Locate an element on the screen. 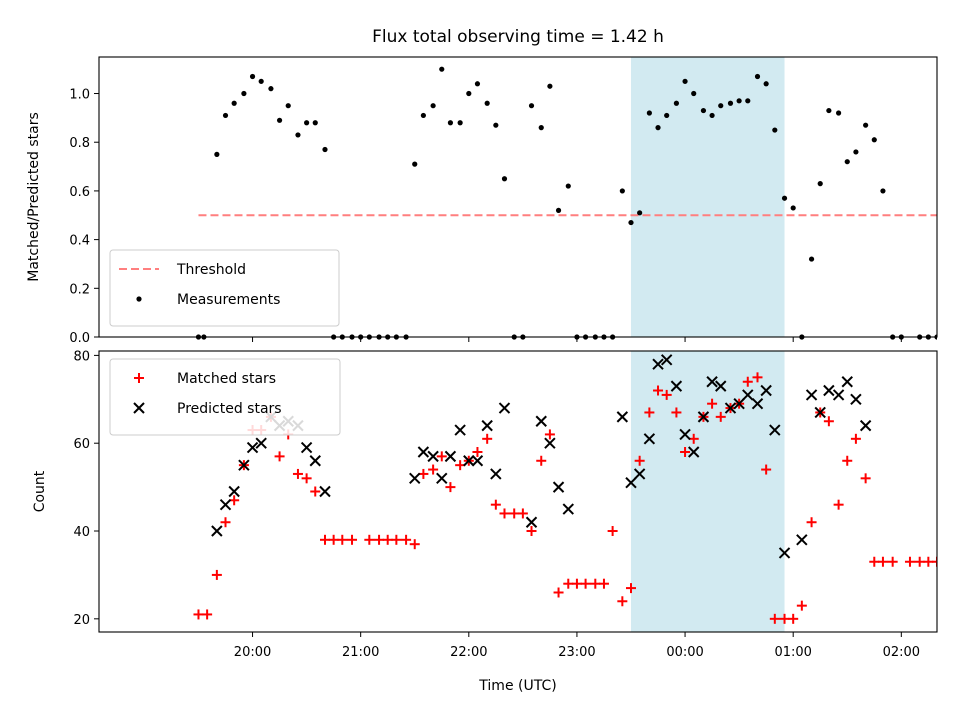 The image size is (960, 725). y-axis-title: Count is located at coordinates (40, 491).